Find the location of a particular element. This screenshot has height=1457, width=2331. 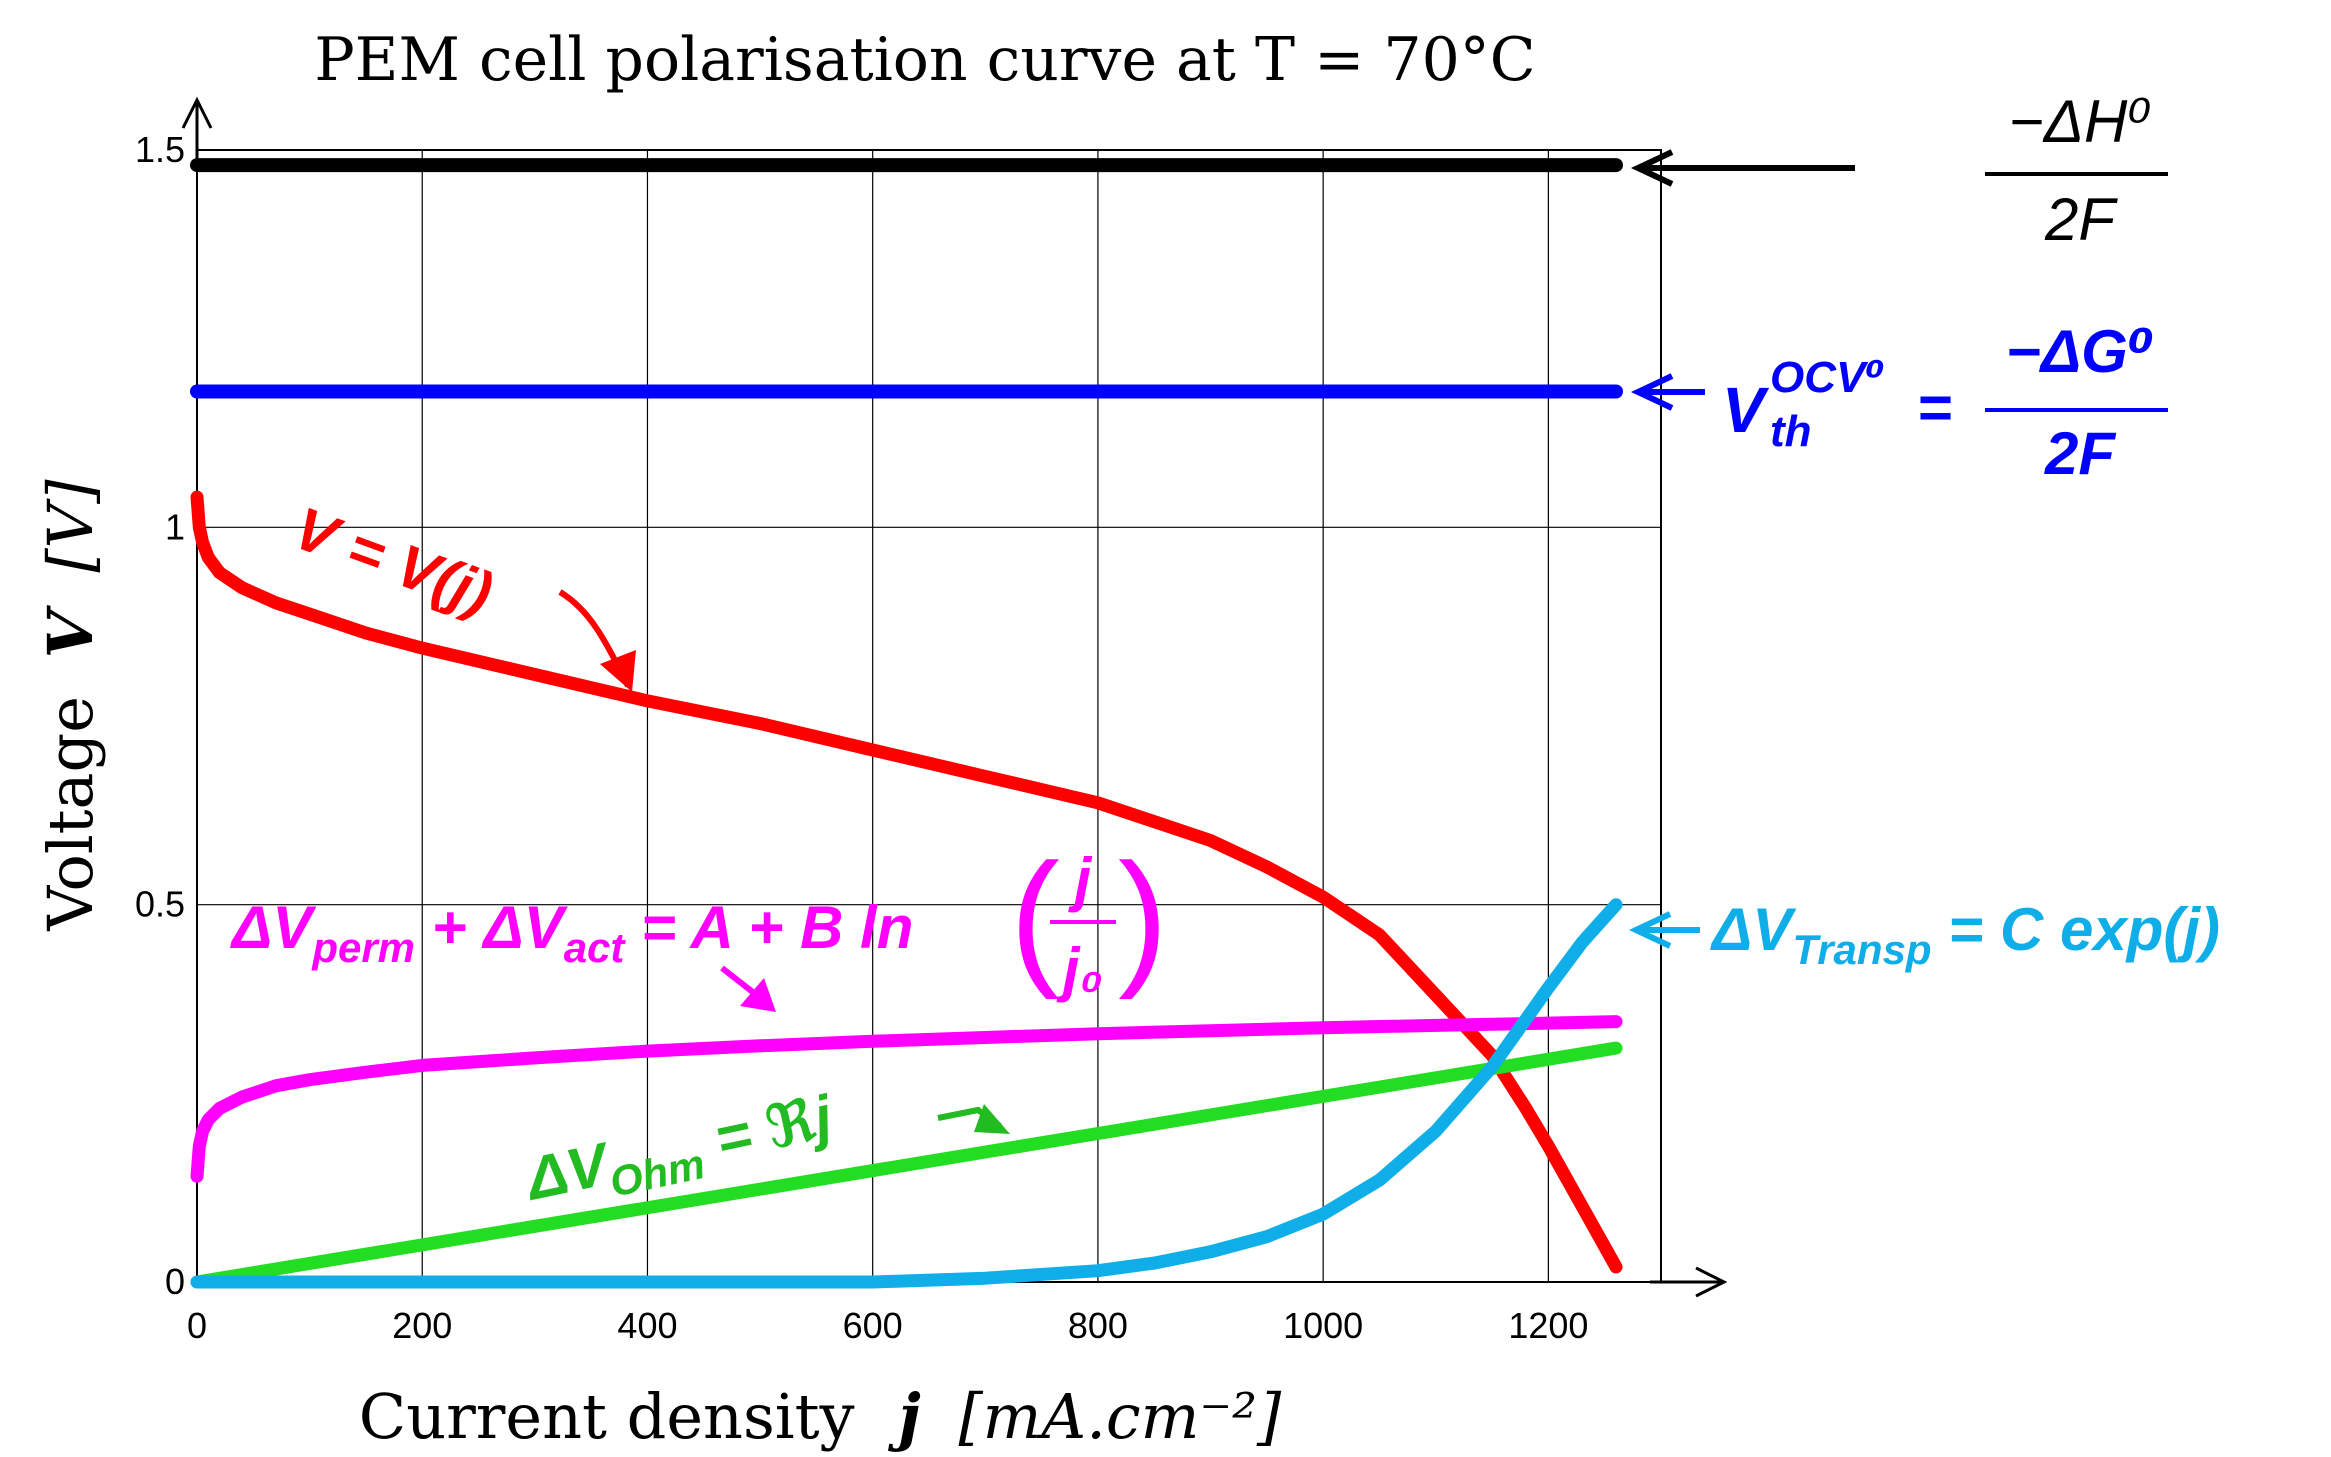

x-tick-label: 600 is located at coordinates (873, 1325).